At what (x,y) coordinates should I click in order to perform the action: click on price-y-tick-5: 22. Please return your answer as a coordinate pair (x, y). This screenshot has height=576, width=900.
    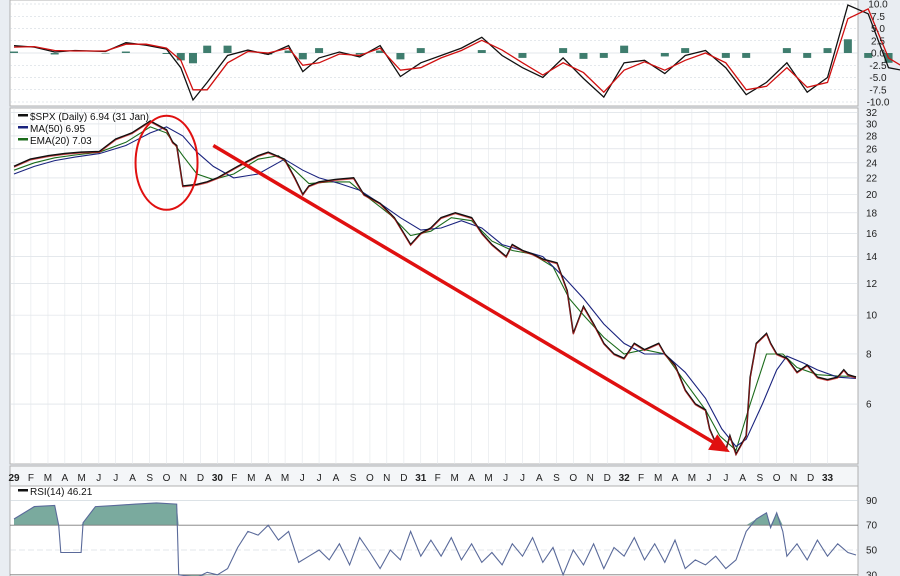
    Looking at the image, I should click on (872, 178).